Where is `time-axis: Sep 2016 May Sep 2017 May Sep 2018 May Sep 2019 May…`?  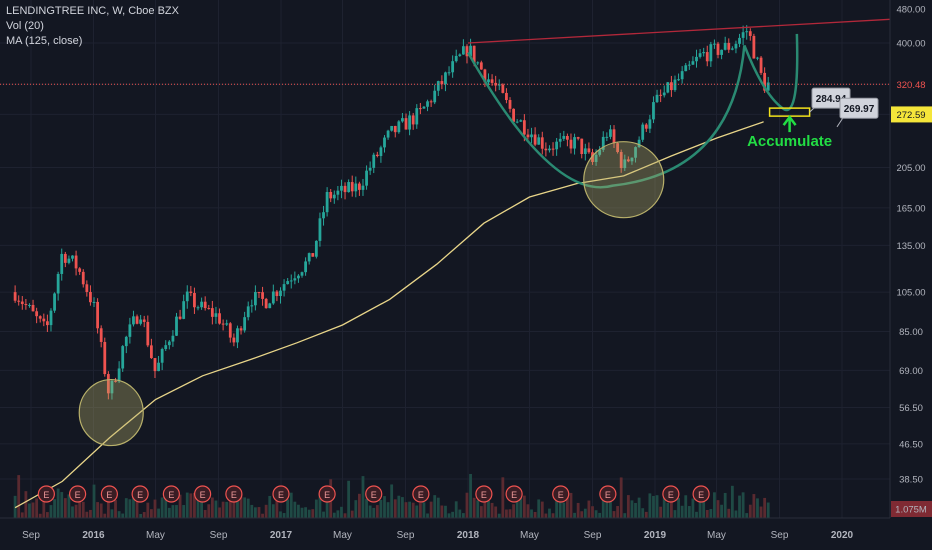
time-axis: Sep 2016 May Sep 2017 May Sep 2018 May Sep 2019 May… is located at coordinates (445, 529).